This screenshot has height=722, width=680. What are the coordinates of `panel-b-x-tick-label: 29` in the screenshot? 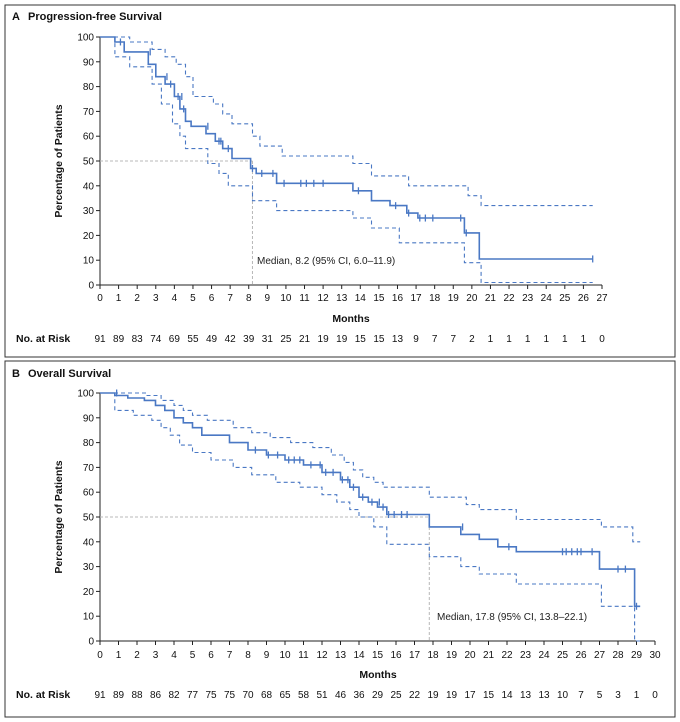 It's located at (637, 655).